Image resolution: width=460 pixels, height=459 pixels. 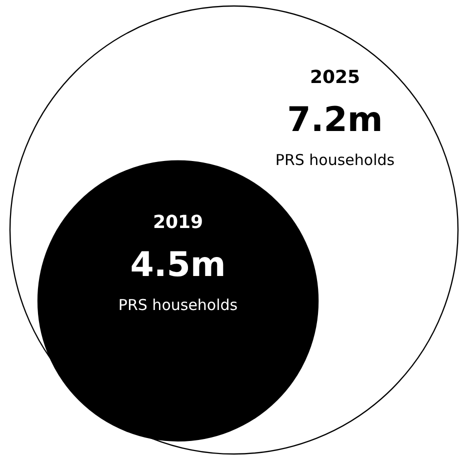 I want to click on category-label: 2025, so click(x=335, y=77).